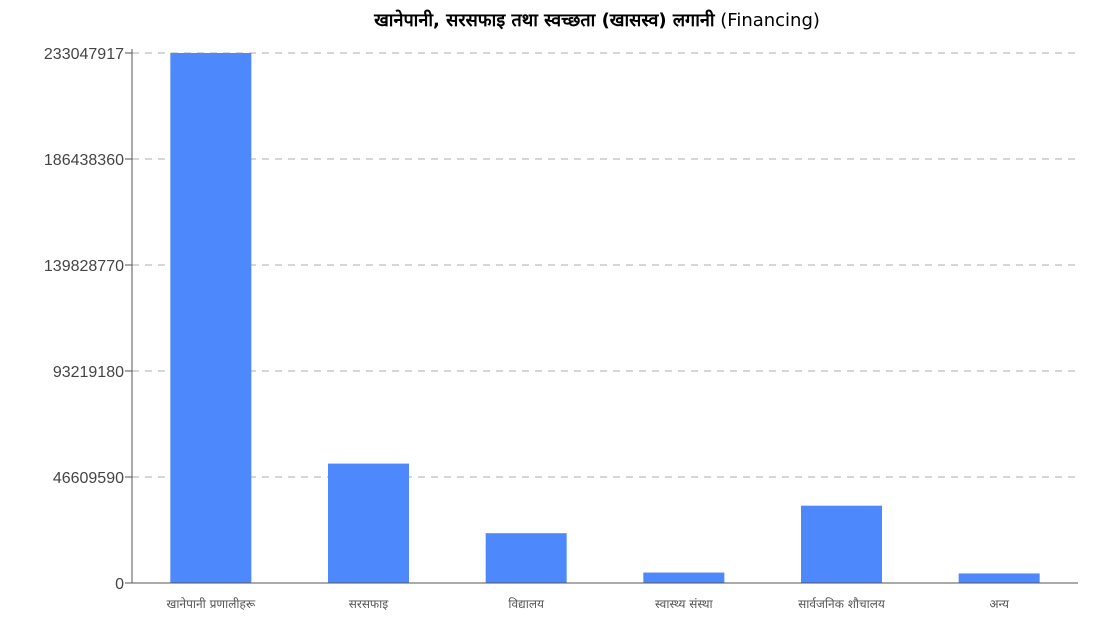 The height and width of the screenshot is (617, 1094). Describe the element at coordinates (526, 604) in the screenshot. I see `x-category-label: विद्यालय` at that location.